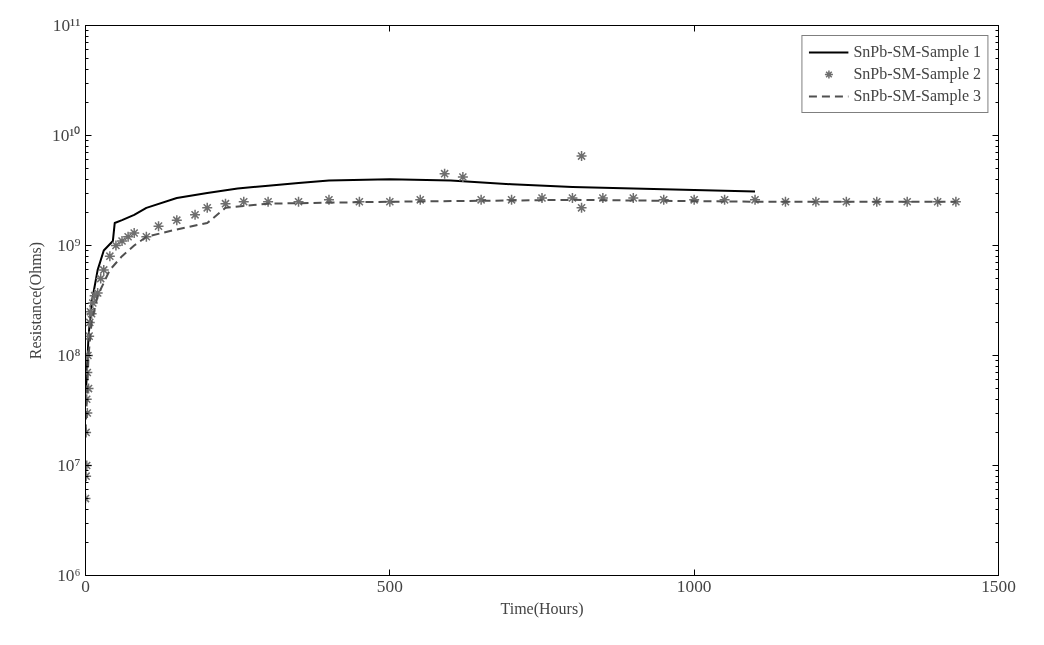  Describe the element at coordinates (69, 575) in the screenshot. I see `y-tick-label: 10⁶` at that location.